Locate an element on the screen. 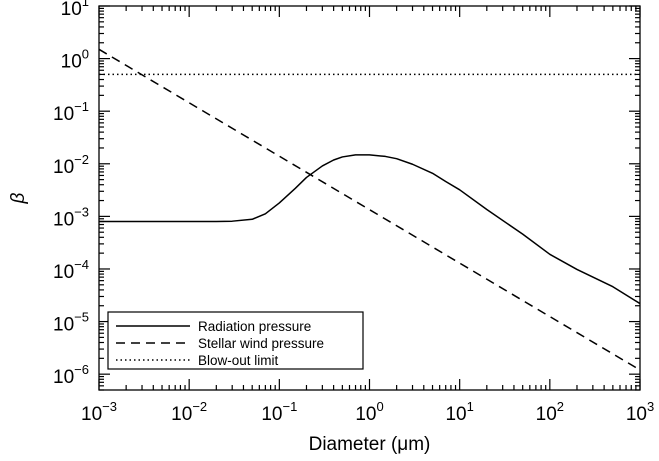 The image size is (659, 461). x-tick-label: 10² is located at coordinates (550, 412).